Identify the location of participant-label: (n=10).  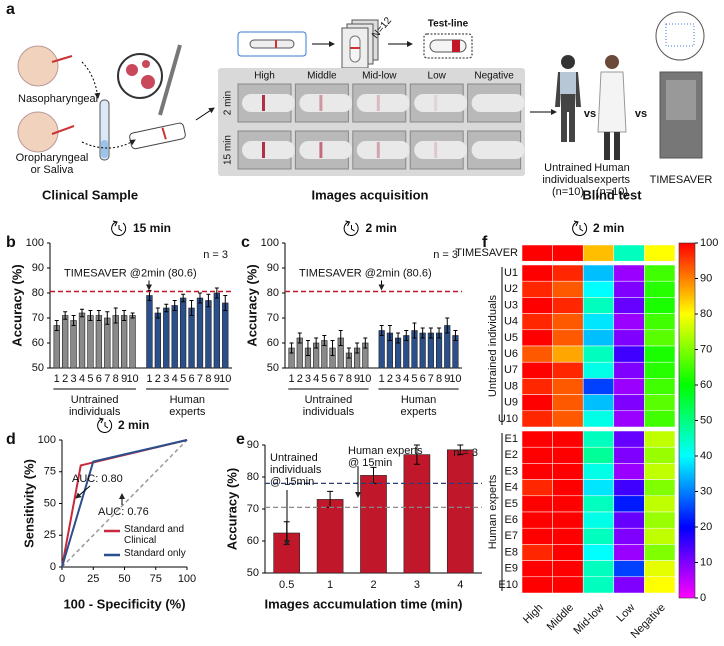
(568, 192).